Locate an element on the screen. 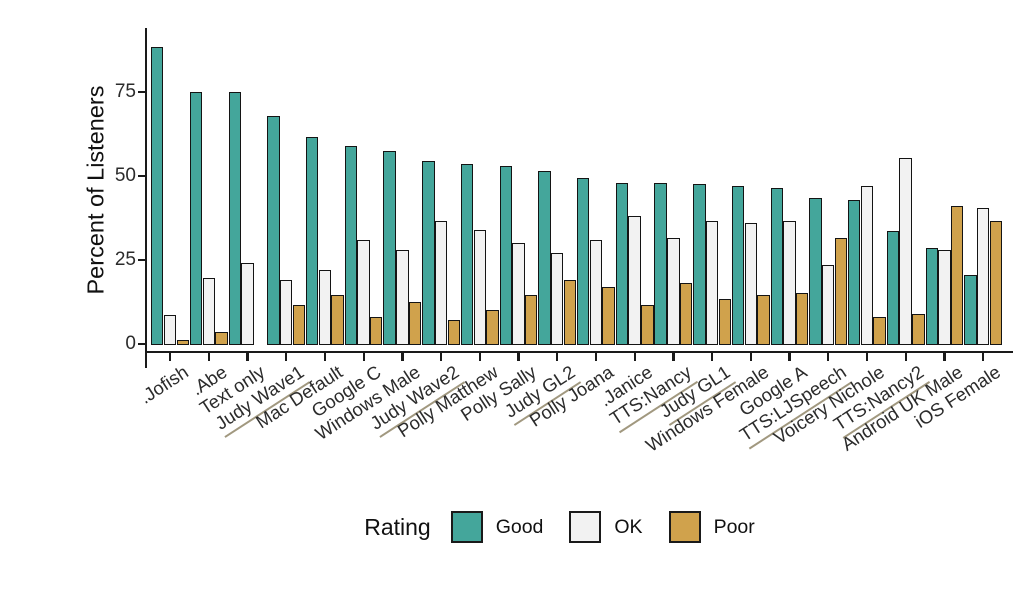  x-axis-line is located at coordinates (578, 351).